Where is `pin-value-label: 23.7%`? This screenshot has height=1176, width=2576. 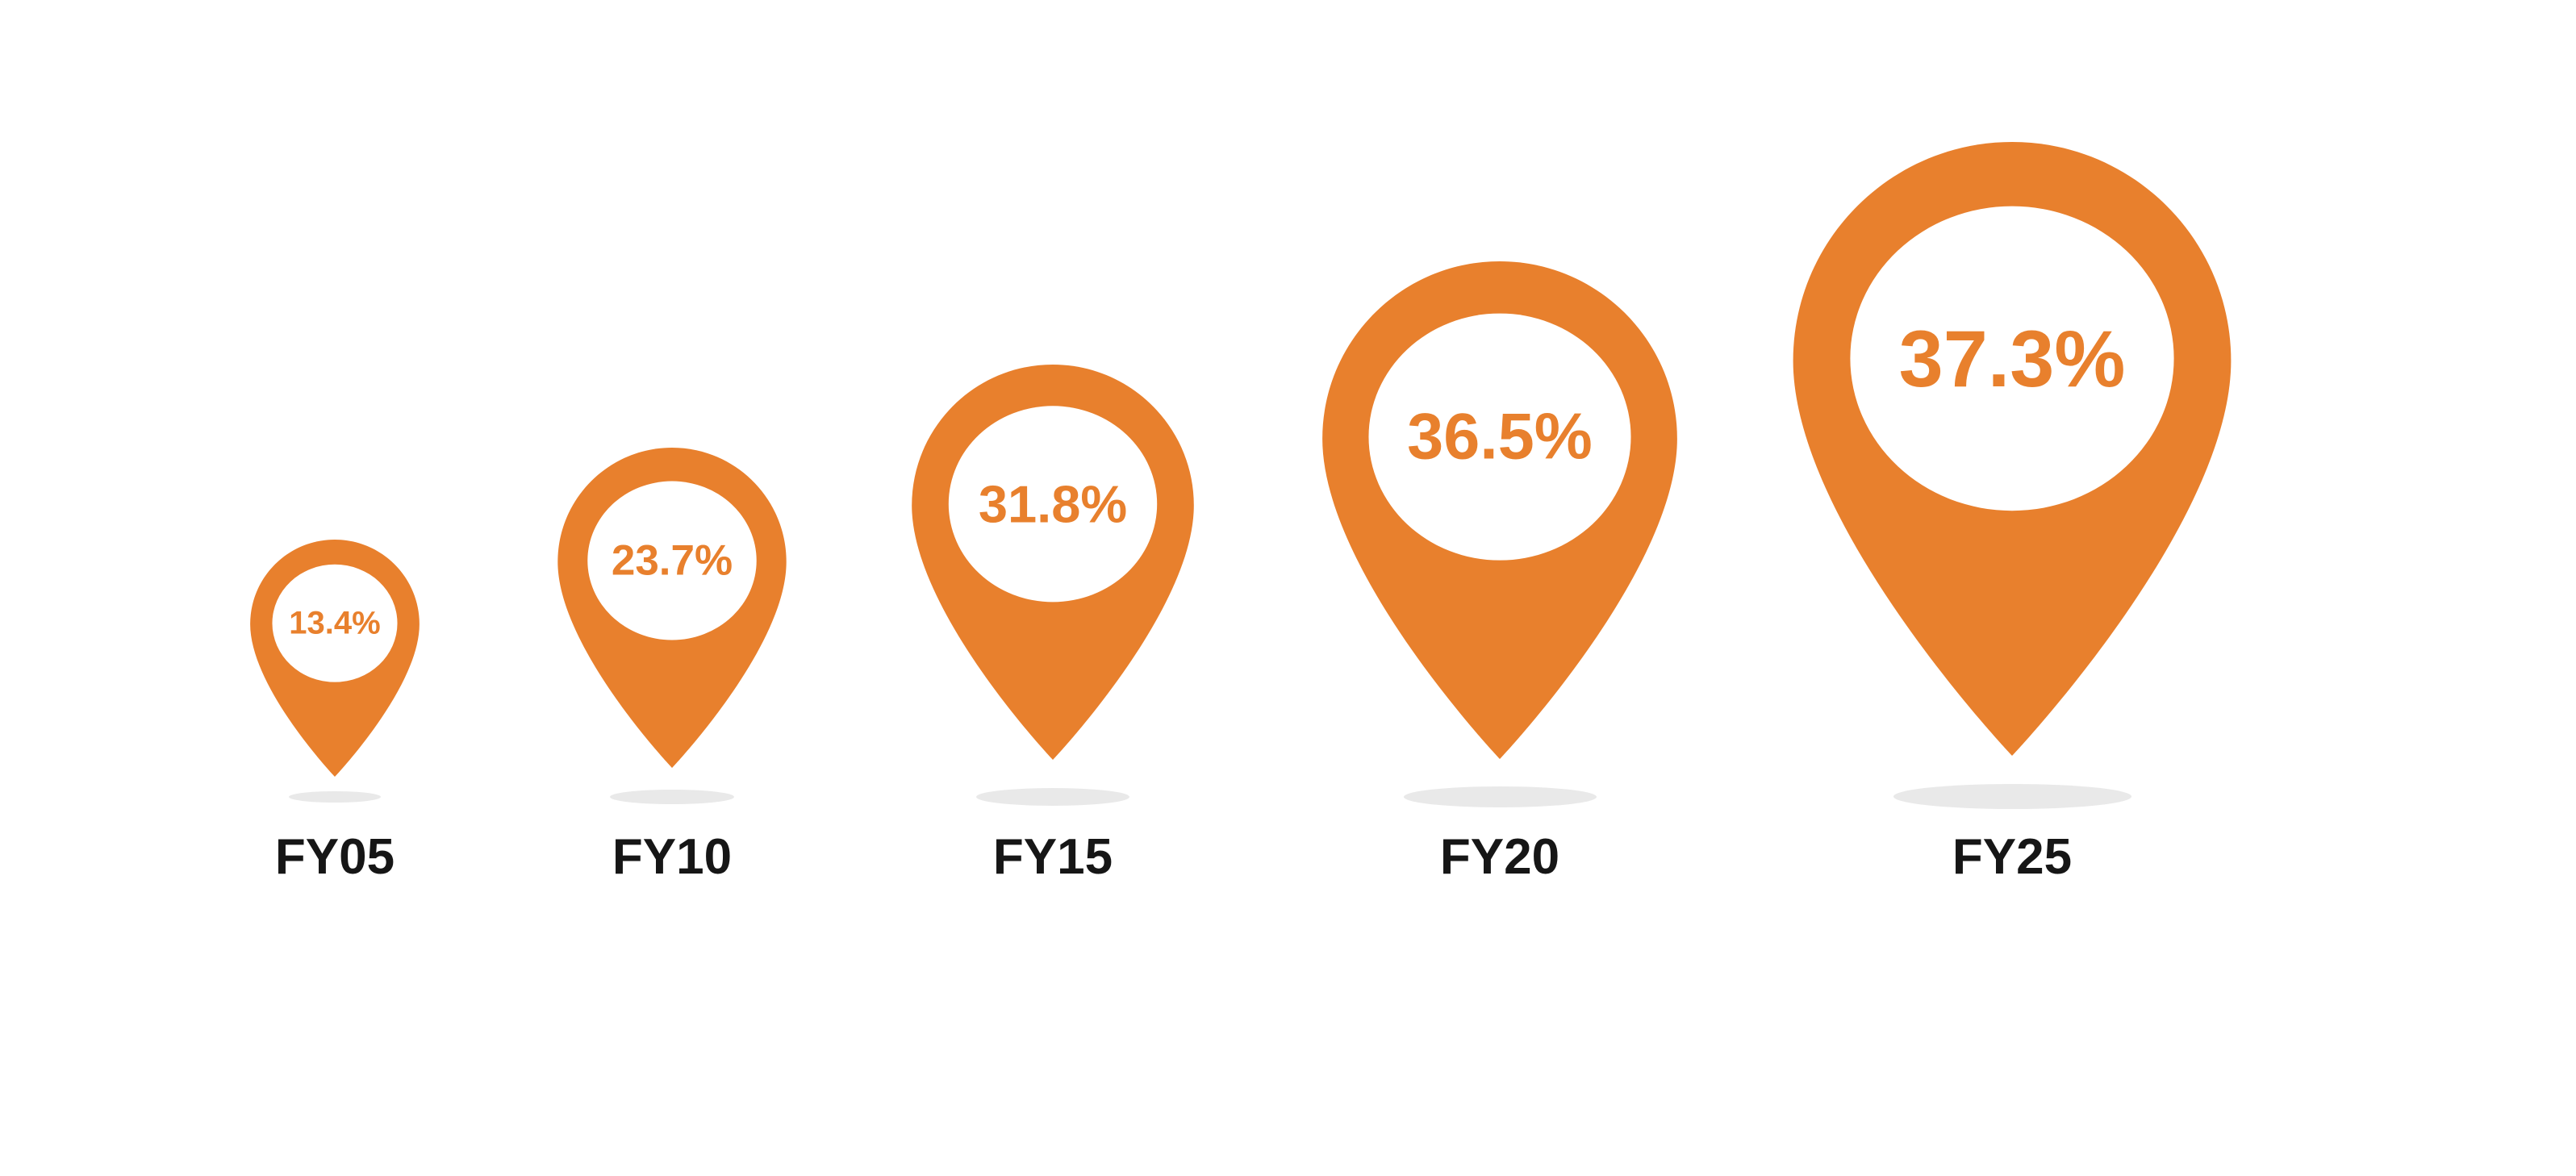
pin-value-label: 23.7% is located at coordinates (672, 561).